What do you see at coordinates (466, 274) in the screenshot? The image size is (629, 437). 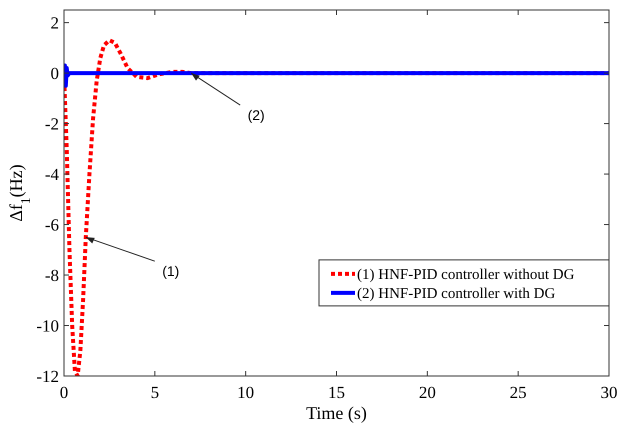 I see `legend-label: (1) HNF-PID controller without DG` at bounding box center [466, 274].